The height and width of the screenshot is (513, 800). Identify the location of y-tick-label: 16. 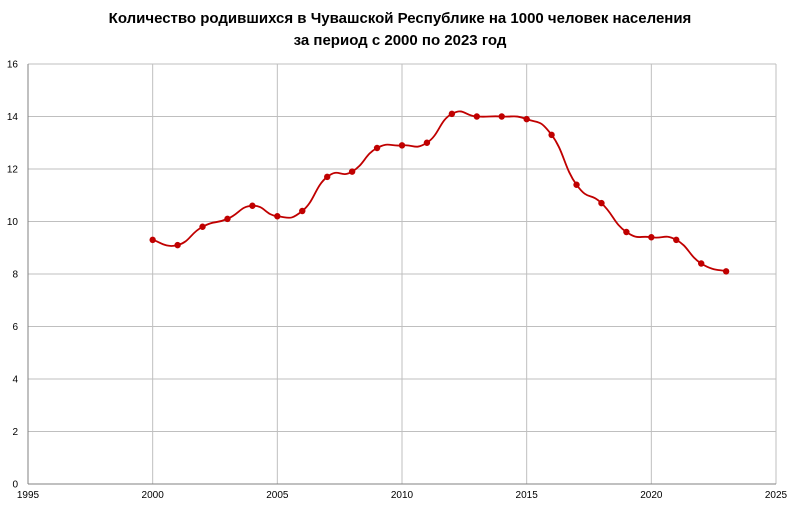
(13, 65).